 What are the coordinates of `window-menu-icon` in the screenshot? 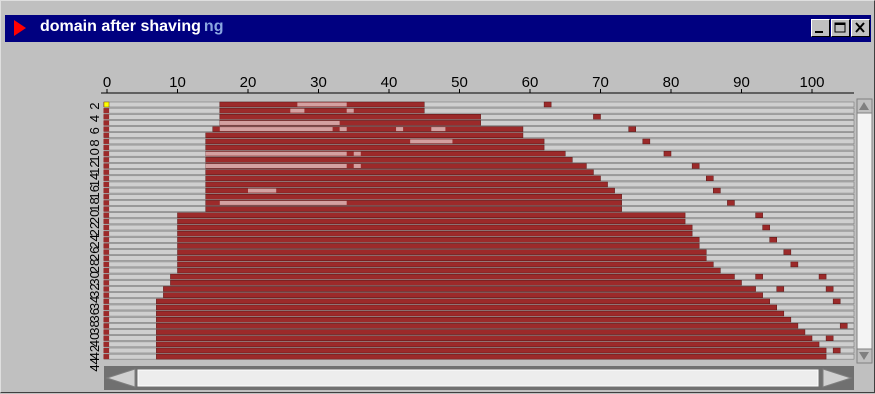 It's located at (20, 28).